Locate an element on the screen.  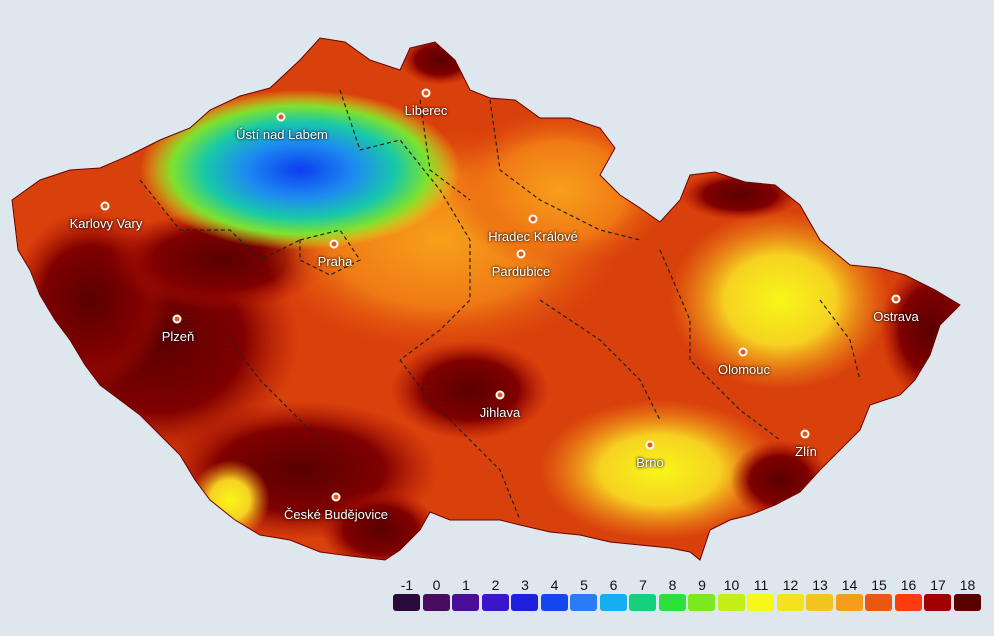
city-marker-olomouc is located at coordinates (743, 352).